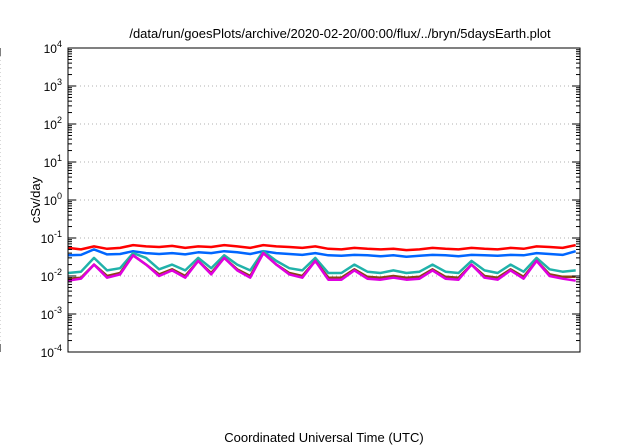  I want to click on y-tick-label: 10¹, so click(53, 161).